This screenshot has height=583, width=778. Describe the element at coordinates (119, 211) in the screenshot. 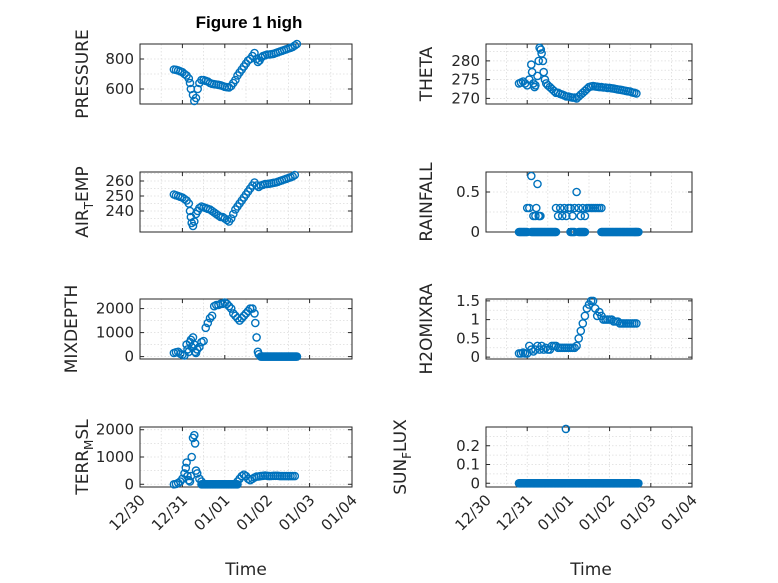

I see `y-tick-label: 240` at that location.